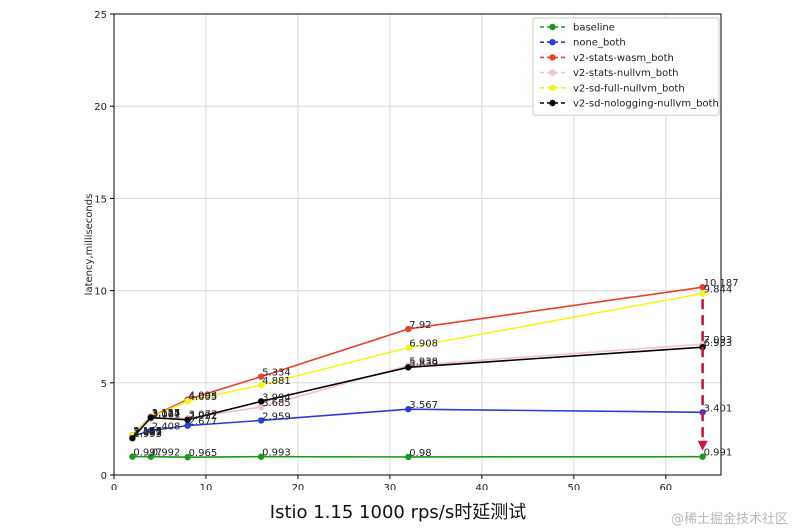 The width and height of the screenshot is (796, 532). Describe the element at coordinates (114, 486) in the screenshot. I see `x-tick-label: 0` at that location.